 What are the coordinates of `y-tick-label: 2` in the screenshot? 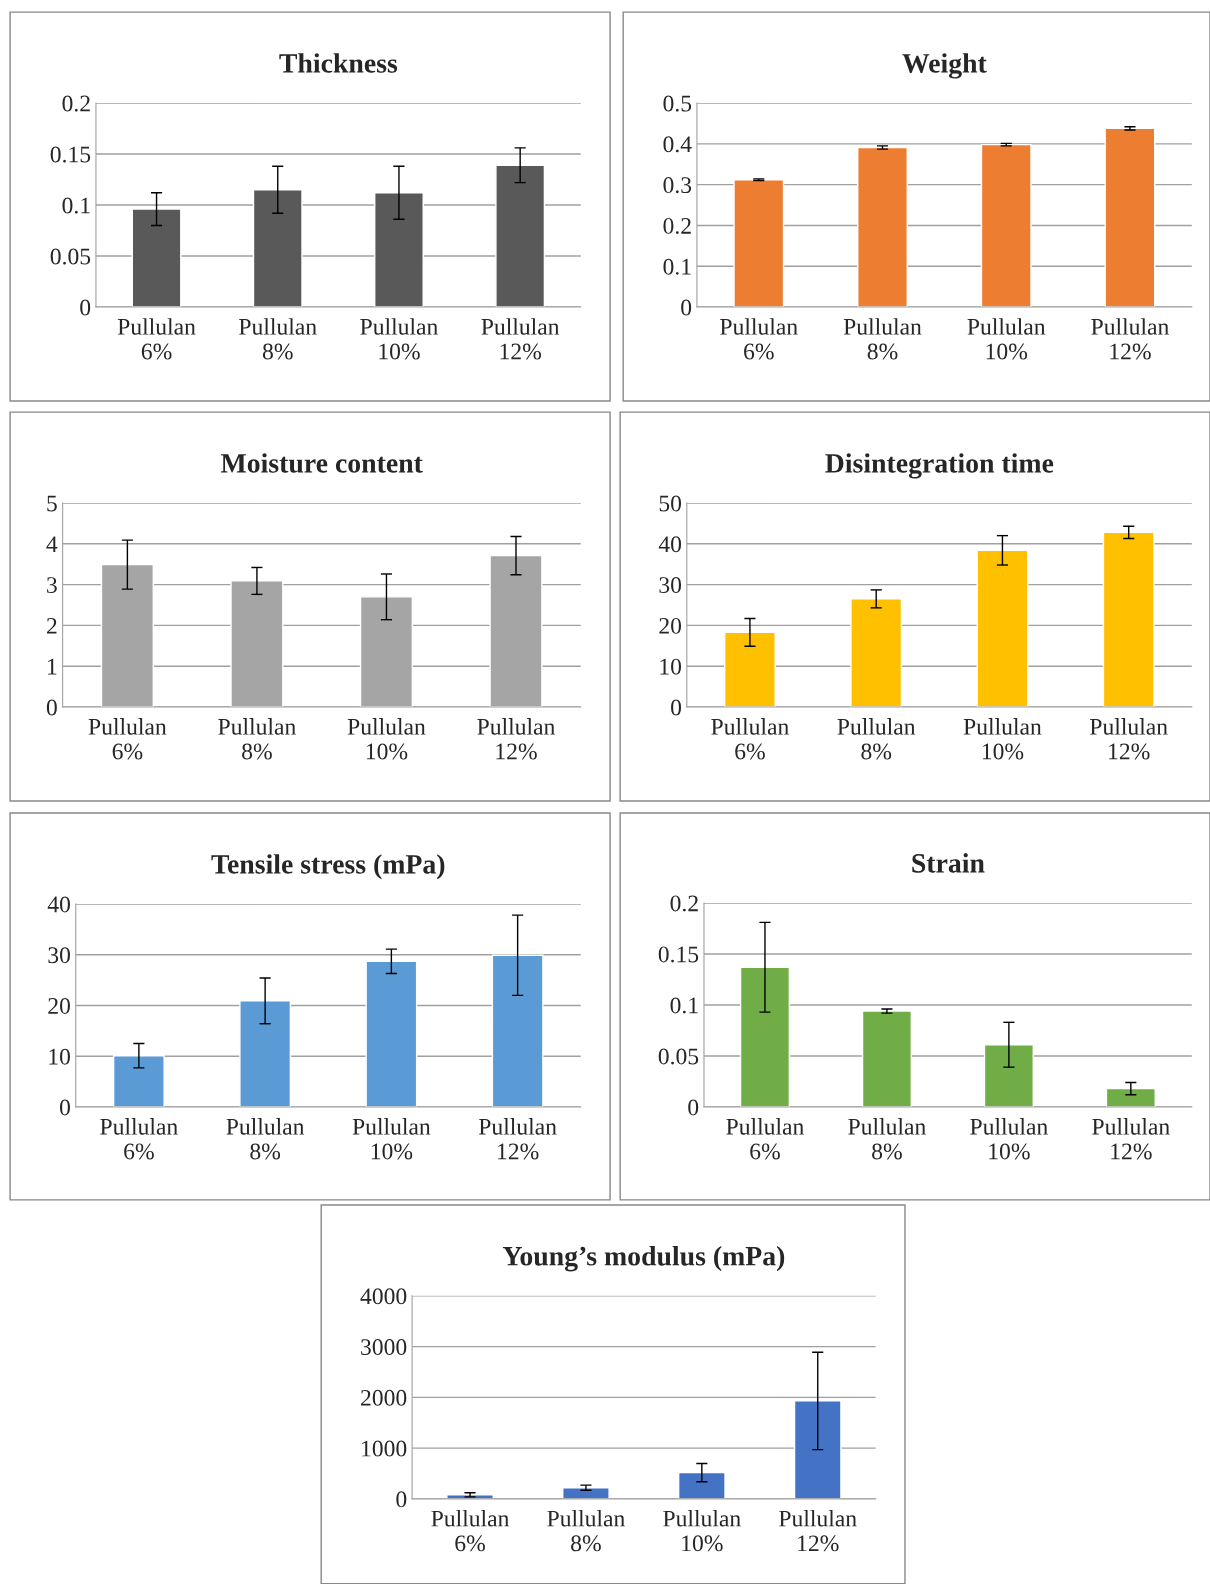 It's located at (51, 625).